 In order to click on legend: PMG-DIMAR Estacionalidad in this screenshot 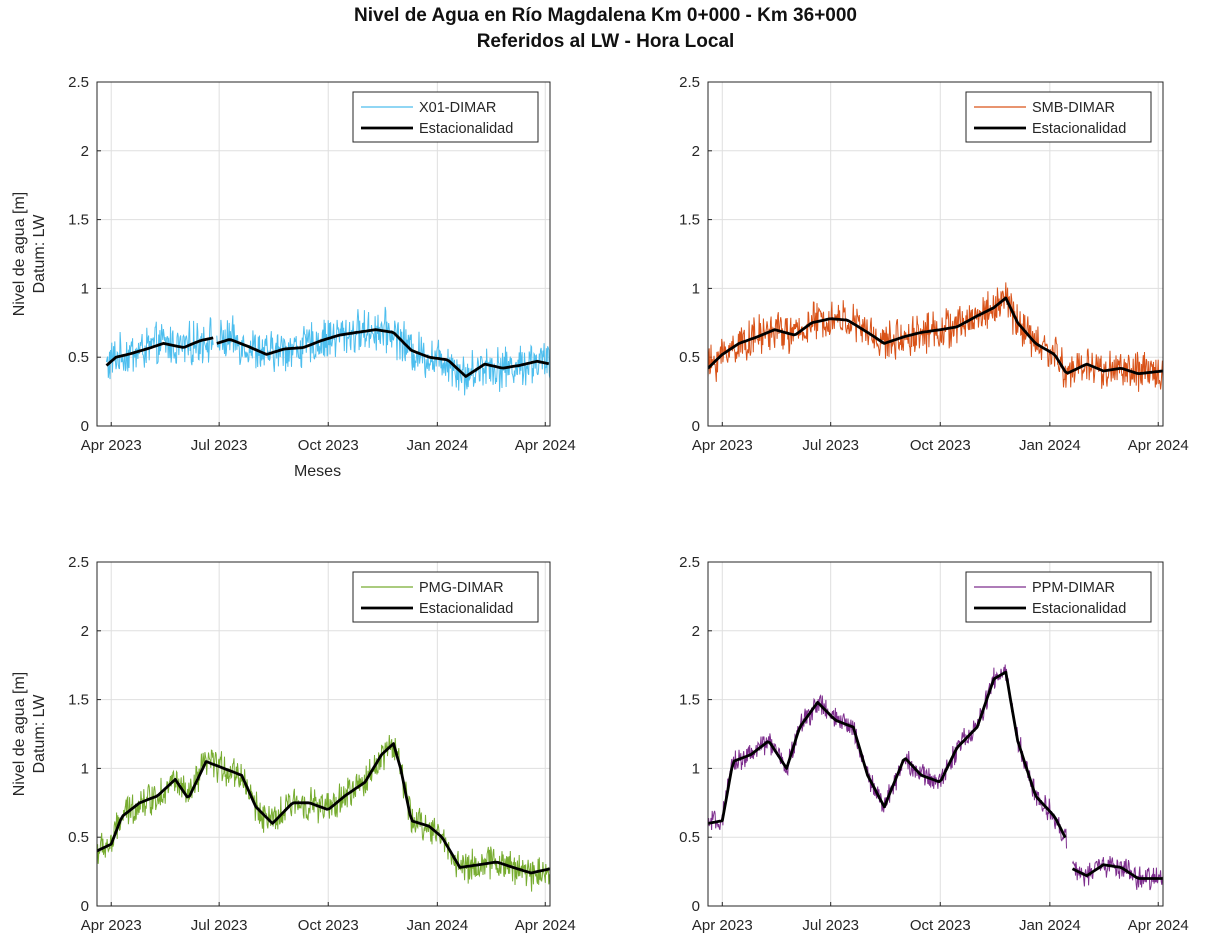, I will do `click(445, 597)`.